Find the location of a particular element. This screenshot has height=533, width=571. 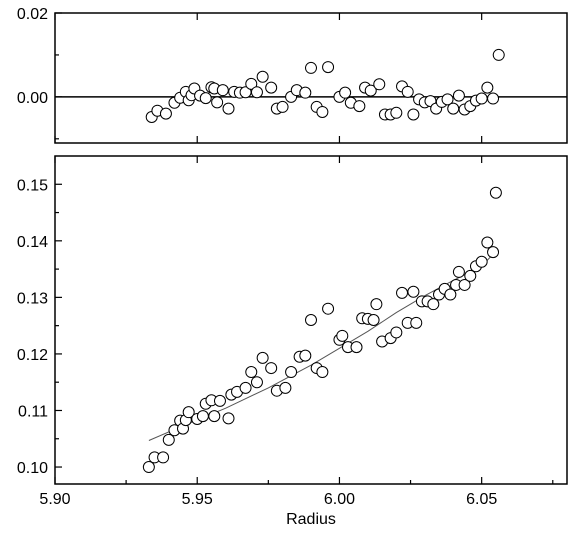

x-tick-label: 5.90 is located at coordinates (54, 499).